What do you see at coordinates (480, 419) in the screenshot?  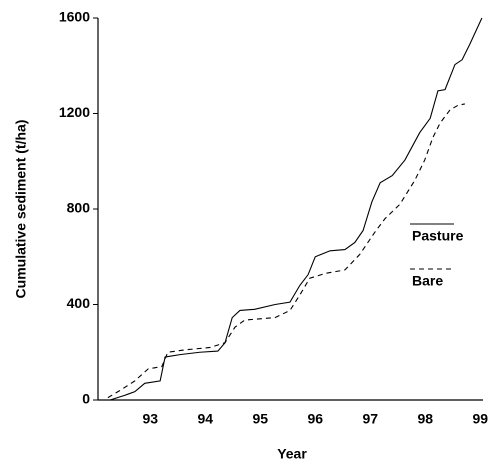 I see `x-tick-label: 99` at bounding box center [480, 419].